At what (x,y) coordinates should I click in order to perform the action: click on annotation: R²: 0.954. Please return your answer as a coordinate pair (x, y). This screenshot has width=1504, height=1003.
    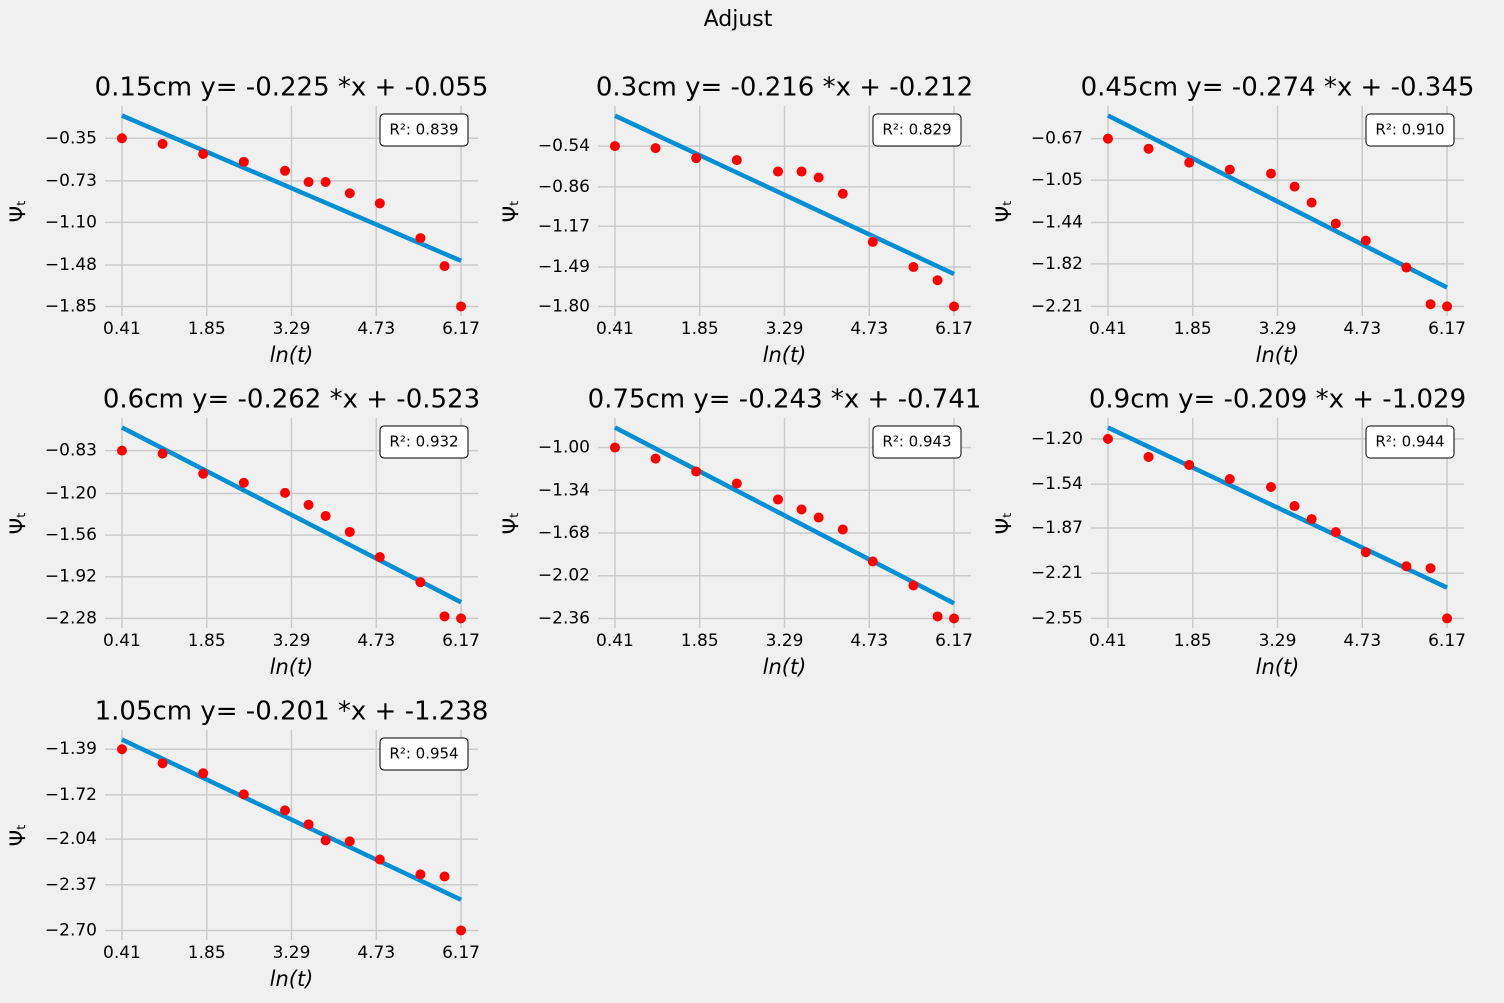
    Looking at the image, I should click on (423, 754).